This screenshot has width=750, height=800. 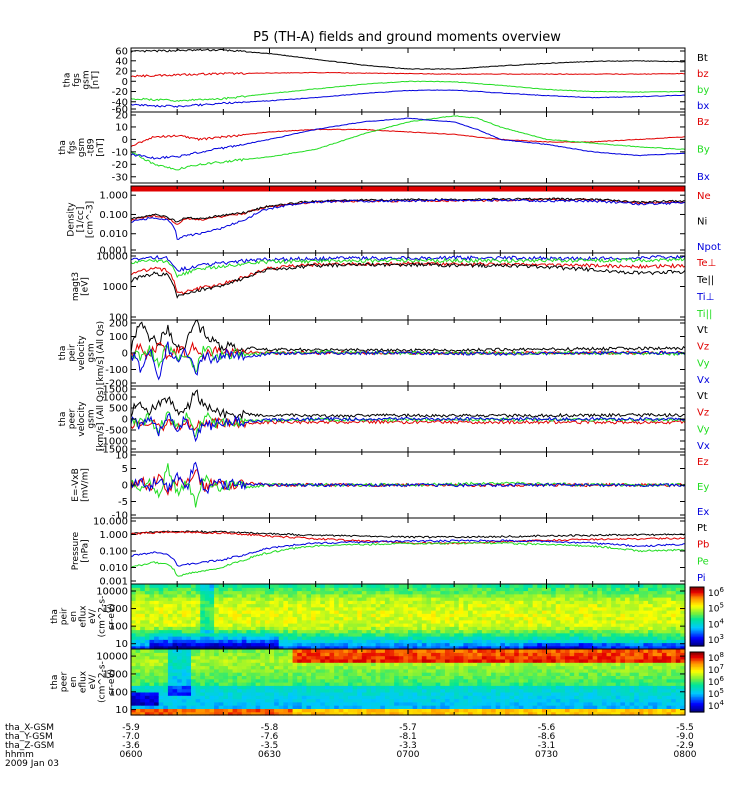 What do you see at coordinates (716, 623) in the screenshot?
I see `colorbar-tick-label: 104` at bounding box center [716, 623].